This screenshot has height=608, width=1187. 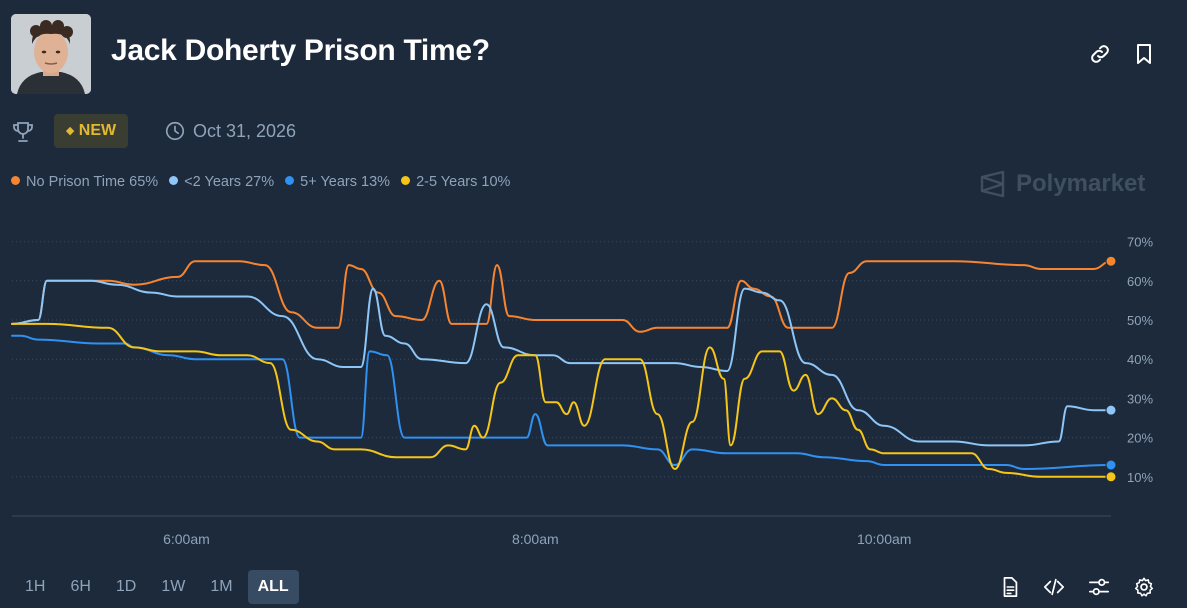 What do you see at coordinates (35, 586) in the screenshot?
I see `range-button-1h: 1H` at bounding box center [35, 586].